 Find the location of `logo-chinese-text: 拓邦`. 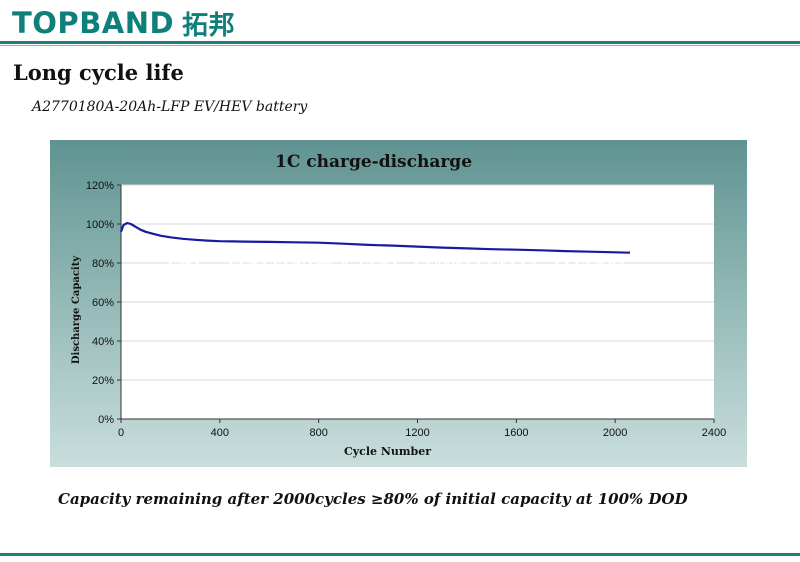

logo-chinese-text: 拓邦 is located at coordinates (209, 25).